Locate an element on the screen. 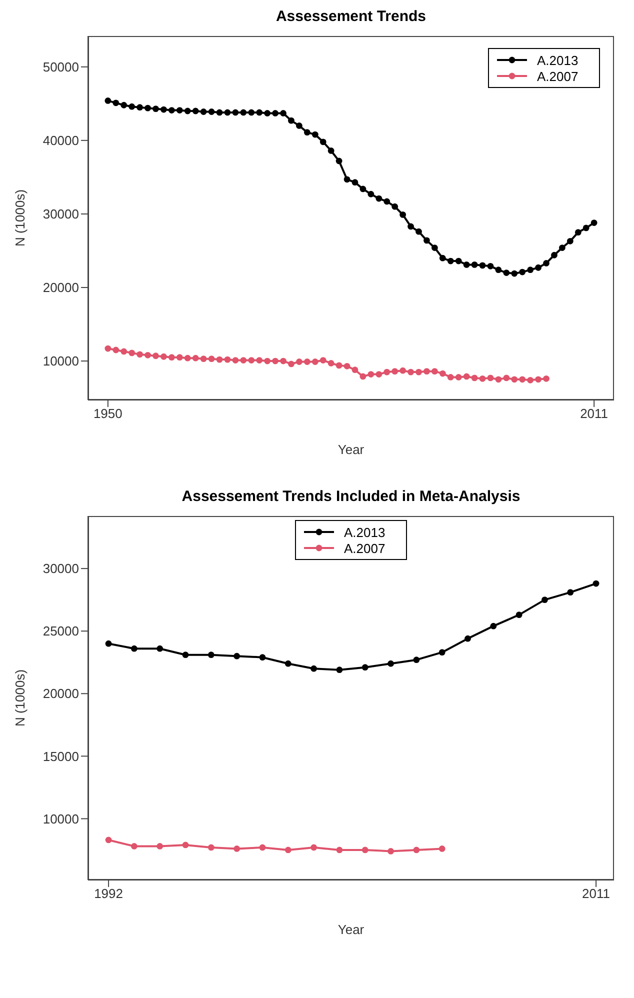  y-tick-label: 25000 is located at coordinates (60, 631).